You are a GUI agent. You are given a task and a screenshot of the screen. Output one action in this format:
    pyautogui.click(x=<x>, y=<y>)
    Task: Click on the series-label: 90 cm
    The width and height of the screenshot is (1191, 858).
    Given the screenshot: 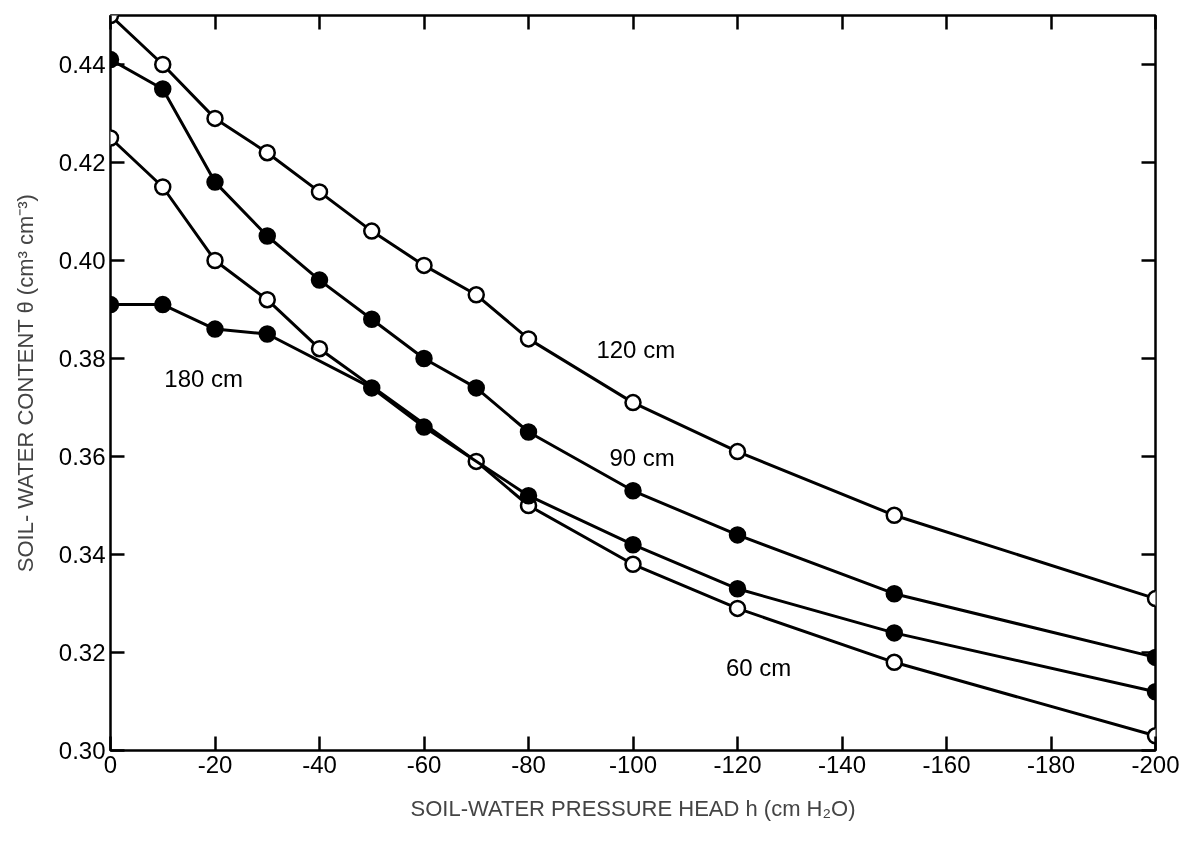 What is the action you would take?
    pyautogui.click(x=642, y=457)
    